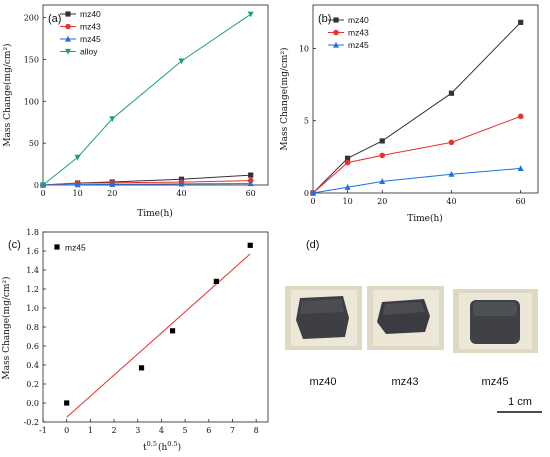 This screenshot has height=457, width=550. I want to click on sample-shine-mz43, so click(404, 308).